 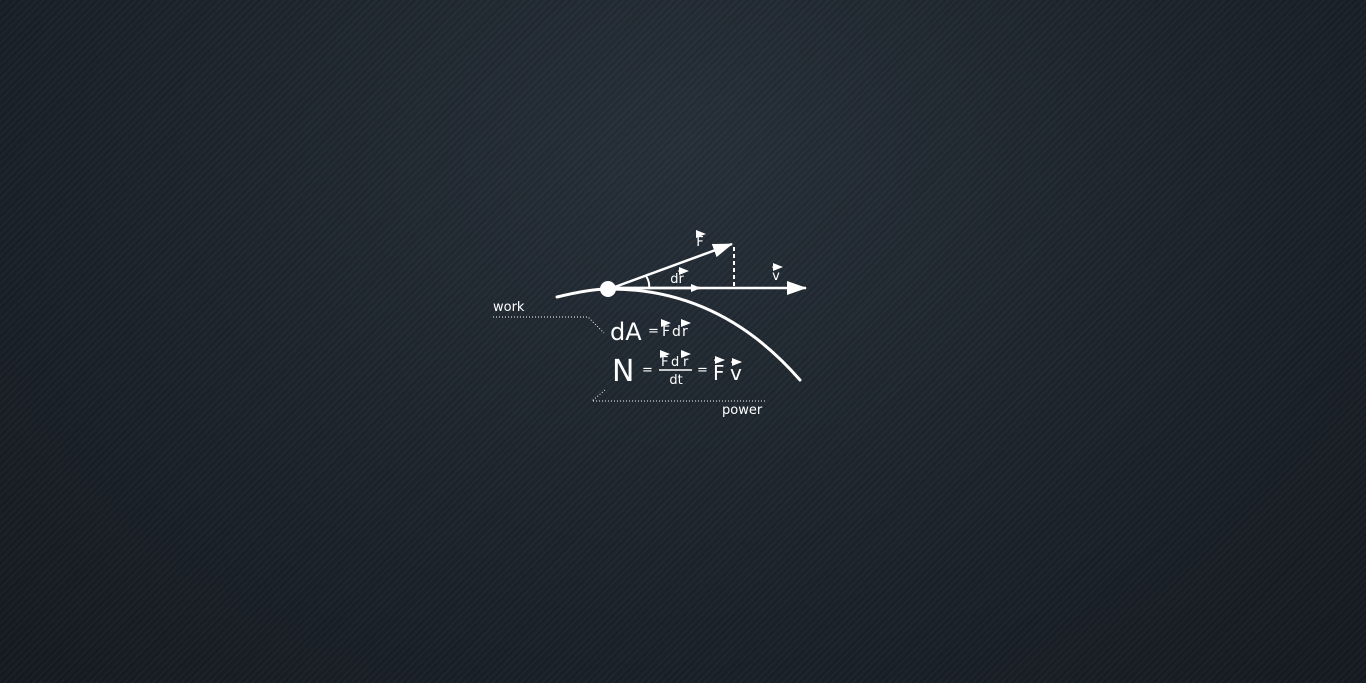 I want to click on trajectory-curve, so click(x=678, y=334).